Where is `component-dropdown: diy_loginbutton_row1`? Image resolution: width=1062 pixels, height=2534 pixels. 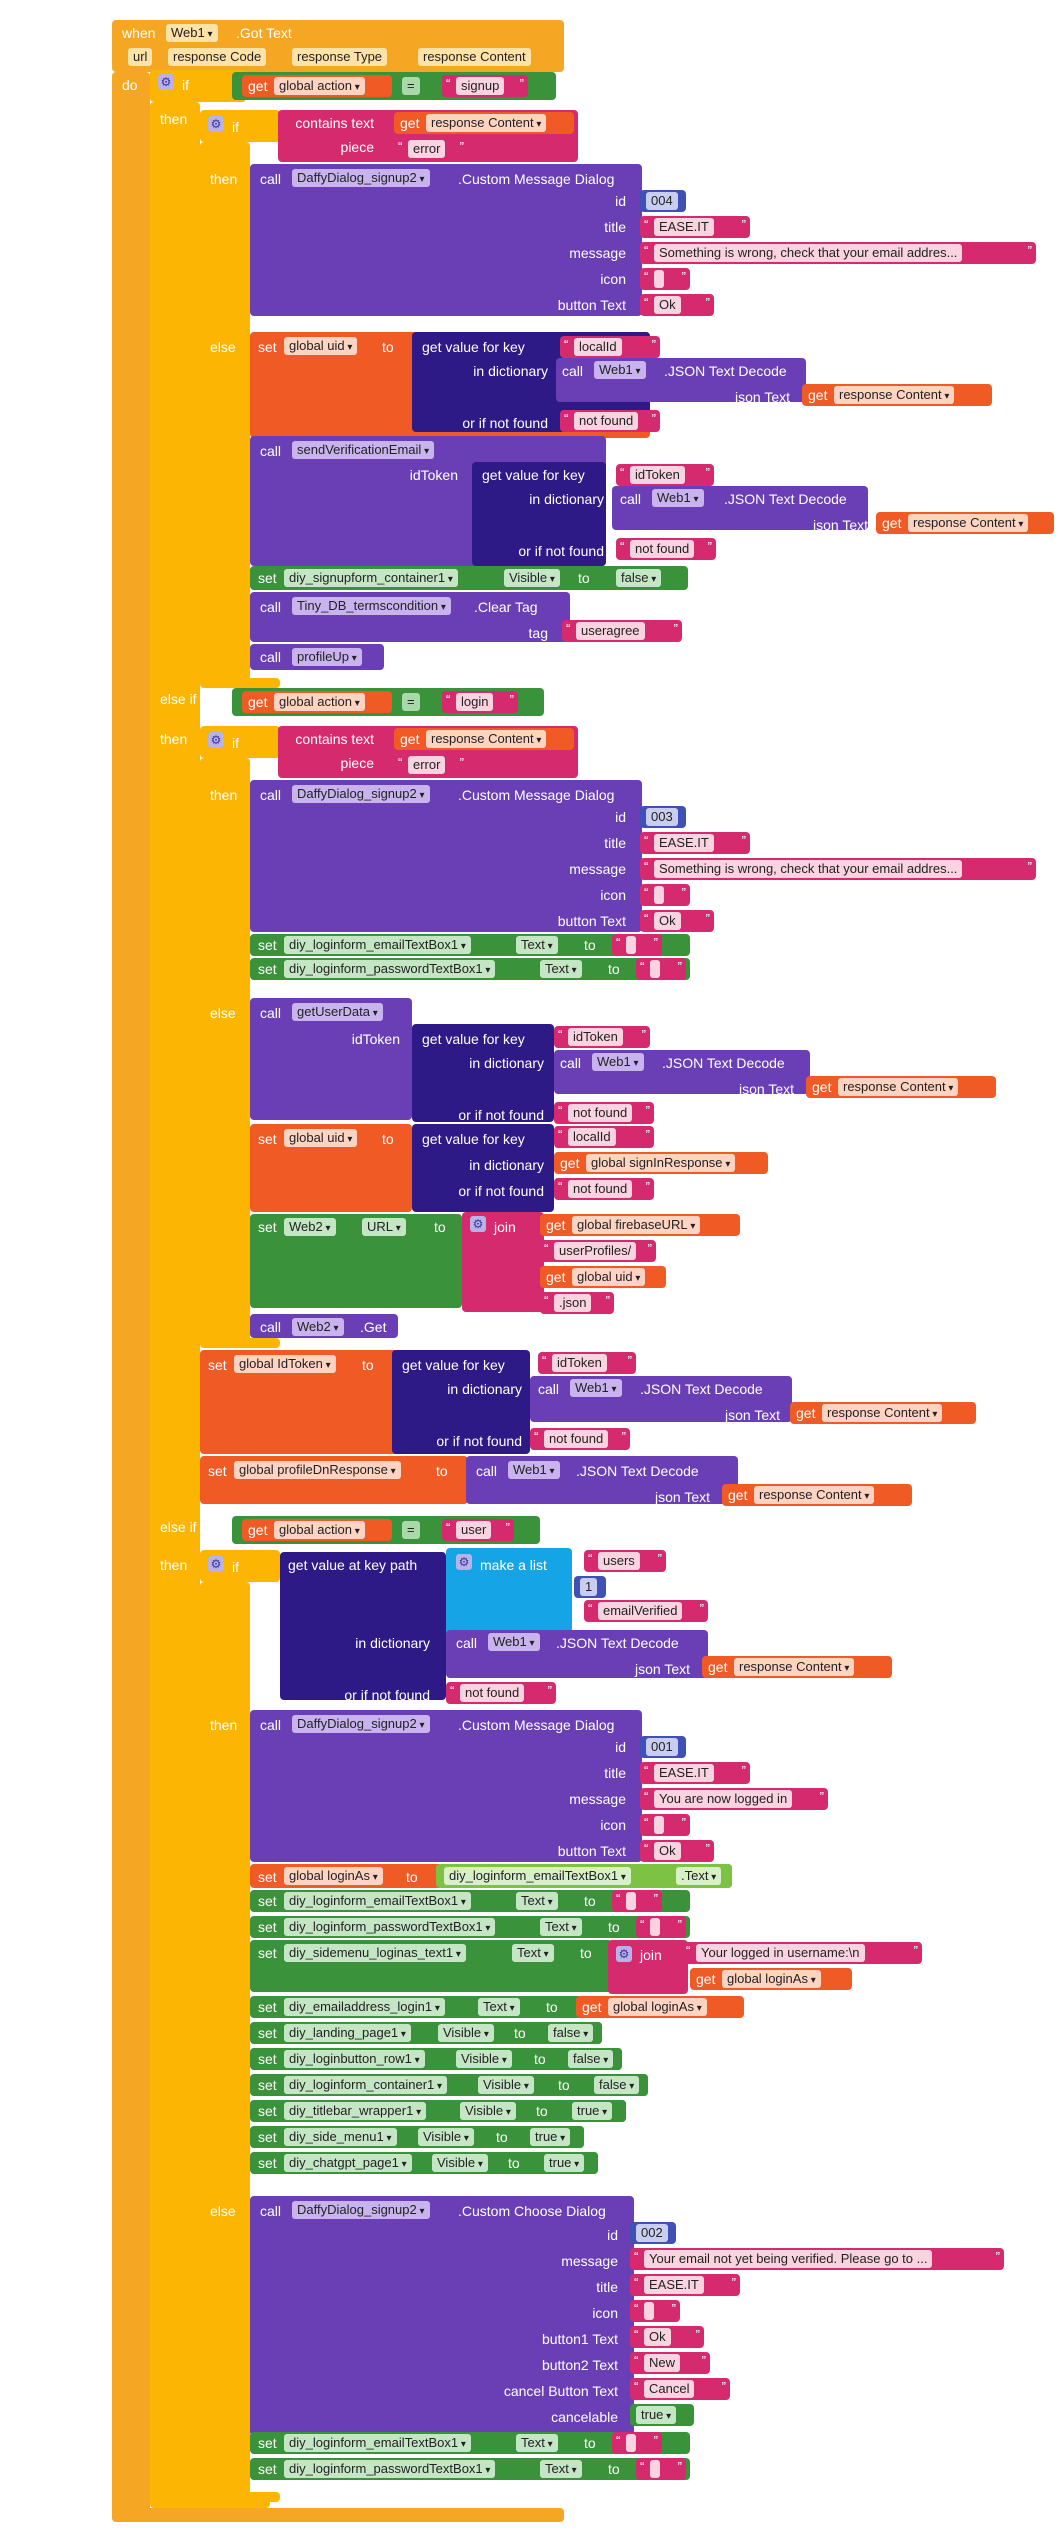 component-dropdown: diy_loginbutton_row1 is located at coordinates (354, 2059).